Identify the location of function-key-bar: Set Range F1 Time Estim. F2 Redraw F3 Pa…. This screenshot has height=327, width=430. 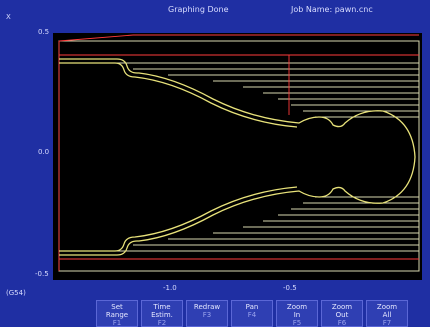
(252, 313).